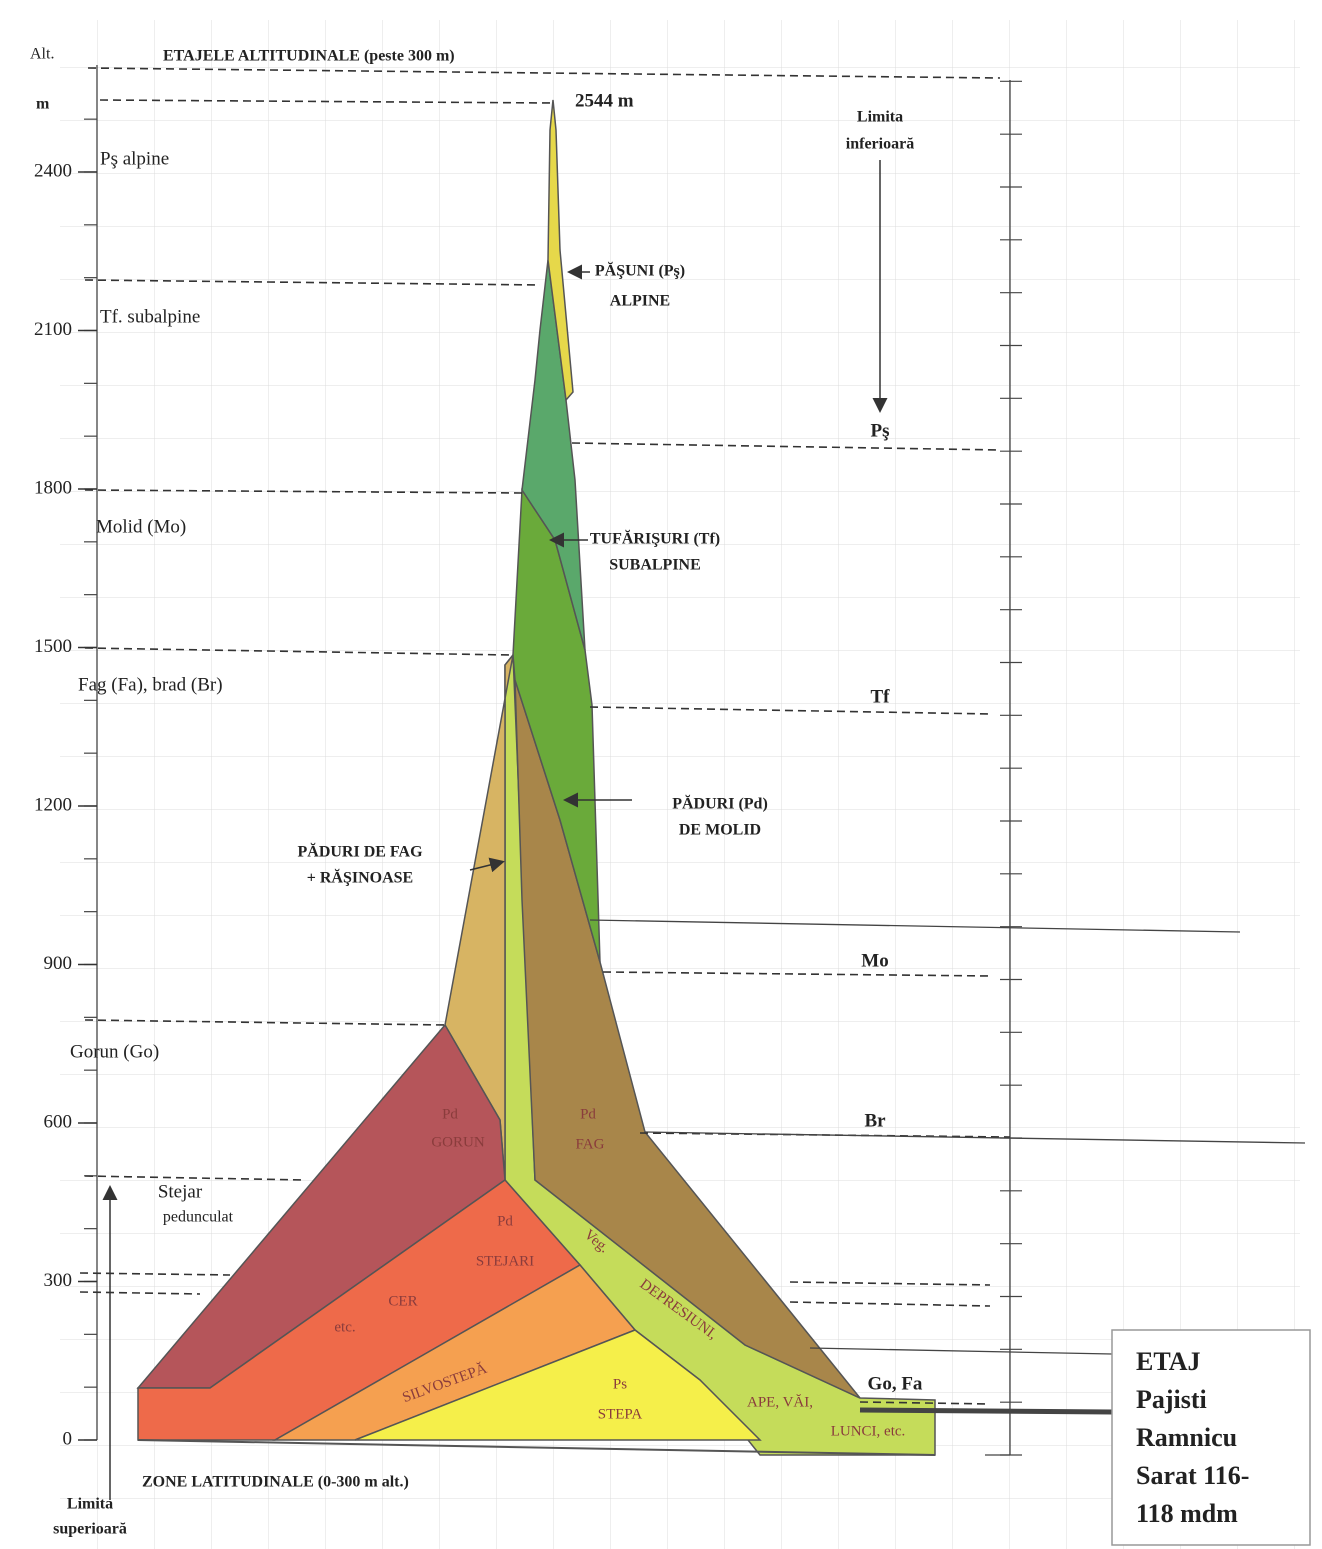  Describe the element at coordinates (655, 538) in the screenshot. I see `zone-label: TUFĂRIŞURI (Tf)` at that location.